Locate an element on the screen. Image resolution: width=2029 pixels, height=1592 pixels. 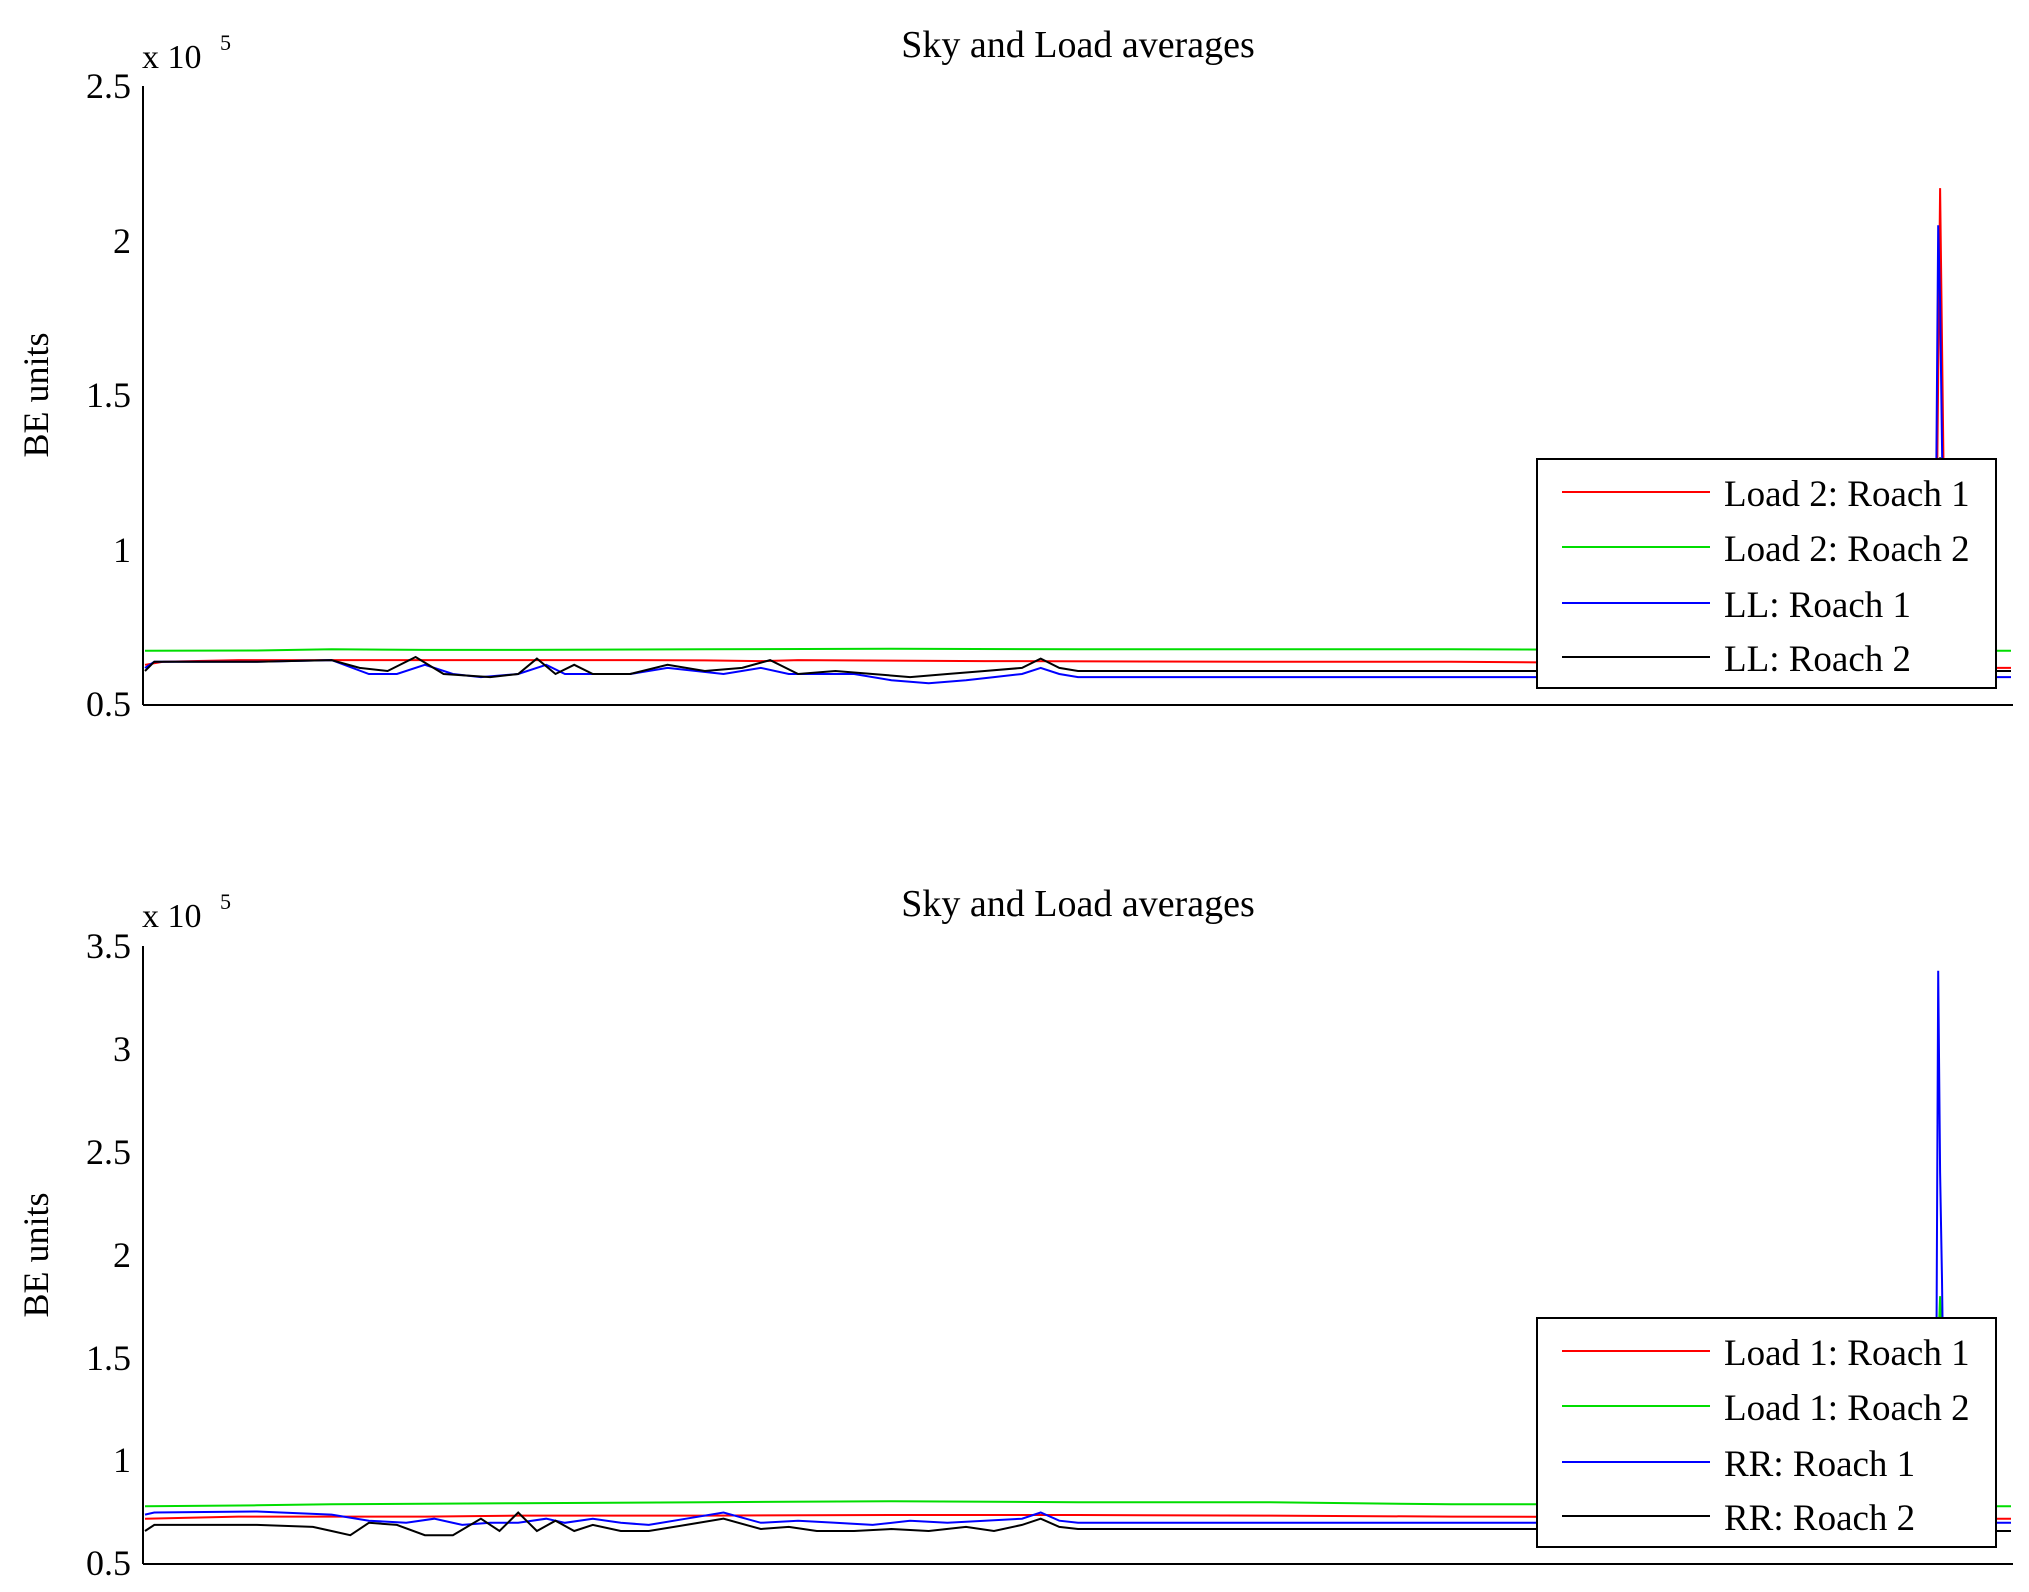
legend-label: RR: Roach 1 is located at coordinates (1819, 1464).